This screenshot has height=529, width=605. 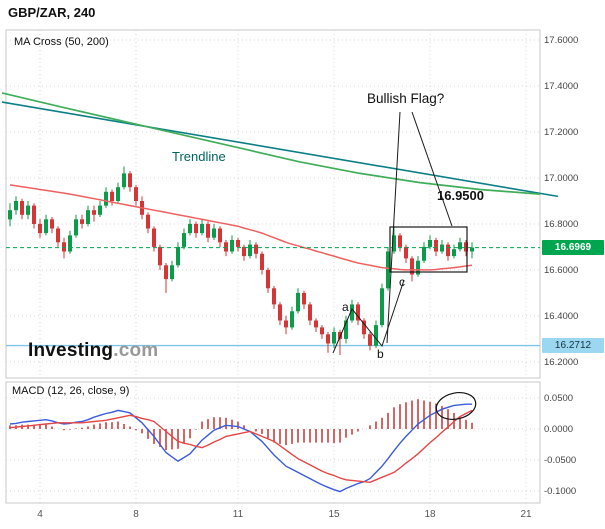 What do you see at coordinates (573, 345) in the screenshot?
I see `support-price-badge: 16.2712` at bounding box center [573, 345].